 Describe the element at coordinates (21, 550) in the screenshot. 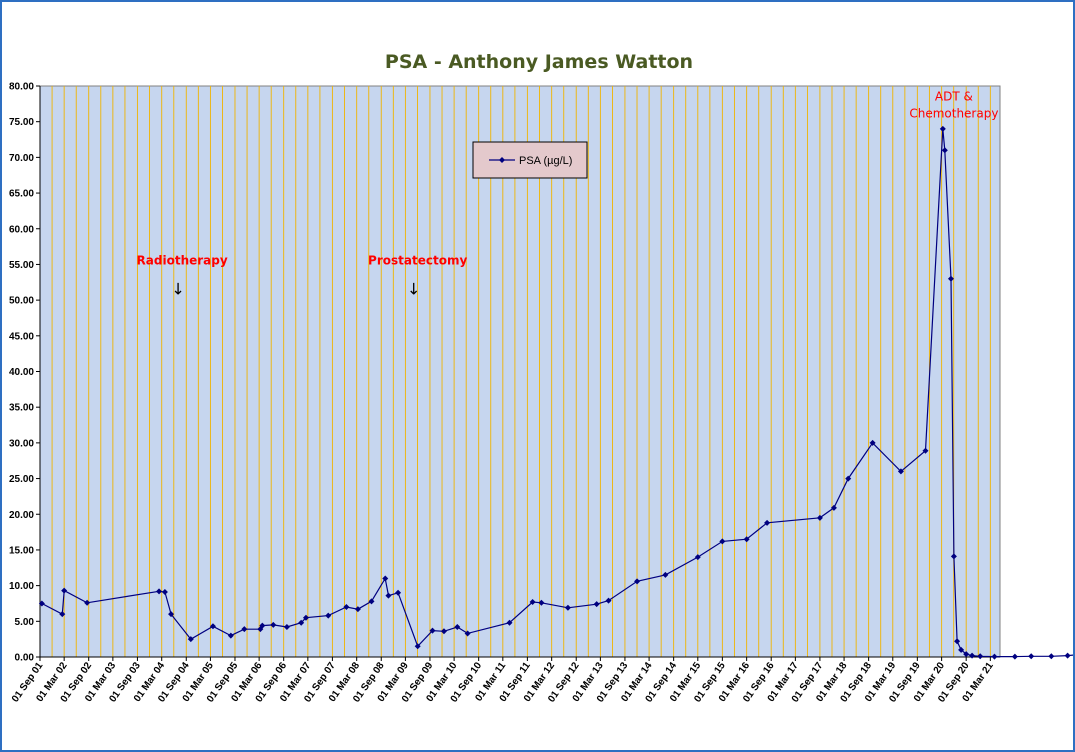

I see `y-tick-label: 15.00` at that location.